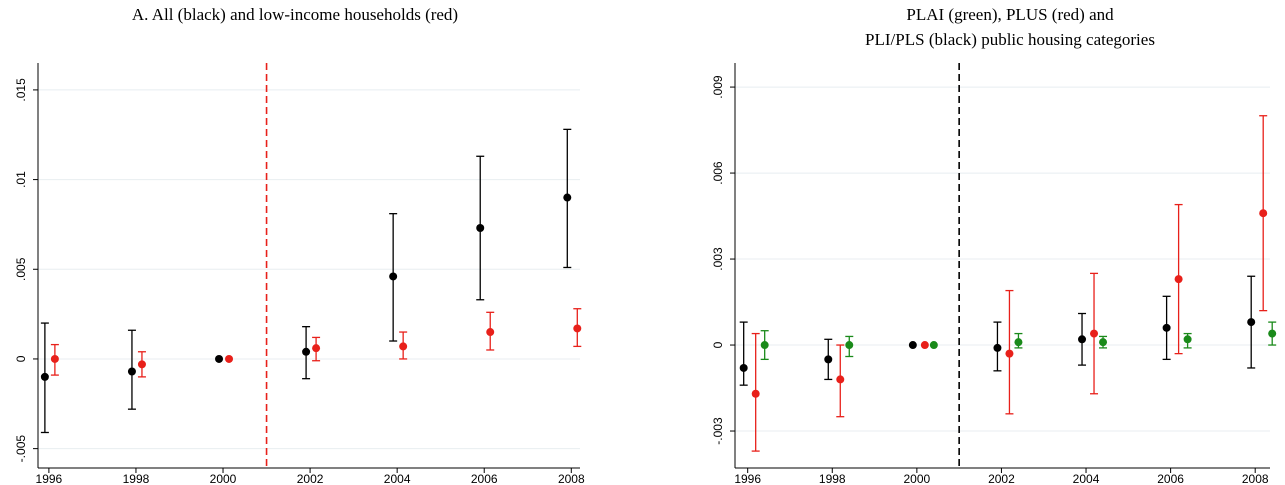  What do you see at coordinates (718, 259) in the screenshot?
I see `y-tick-label: .003` at bounding box center [718, 259].